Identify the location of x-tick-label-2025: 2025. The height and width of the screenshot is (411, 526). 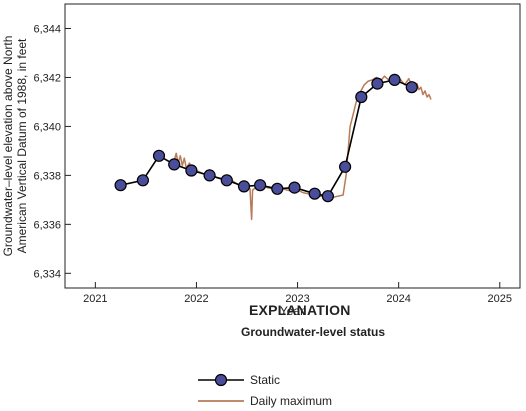
(500, 299).